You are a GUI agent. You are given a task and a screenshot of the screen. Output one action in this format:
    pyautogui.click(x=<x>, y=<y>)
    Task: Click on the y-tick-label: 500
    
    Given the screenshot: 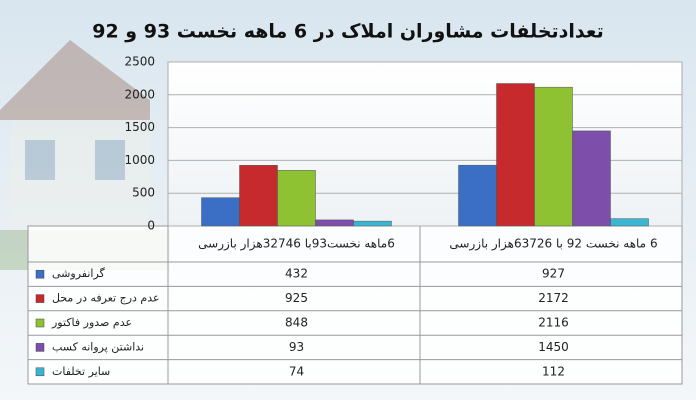 What is the action you would take?
    pyautogui.click(x=143, y=193)
    